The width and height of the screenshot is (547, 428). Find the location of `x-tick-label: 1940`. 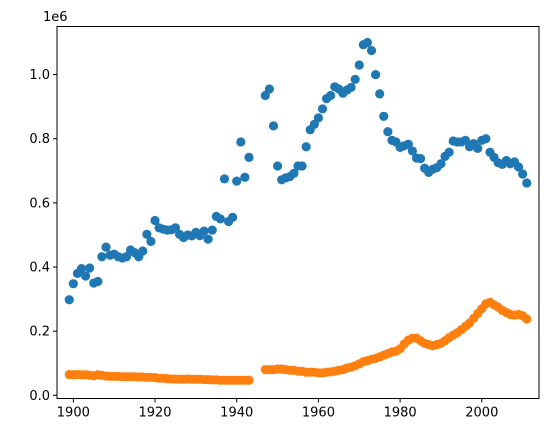

x-tick-label: 1940 is located at coordinates (236, 413).